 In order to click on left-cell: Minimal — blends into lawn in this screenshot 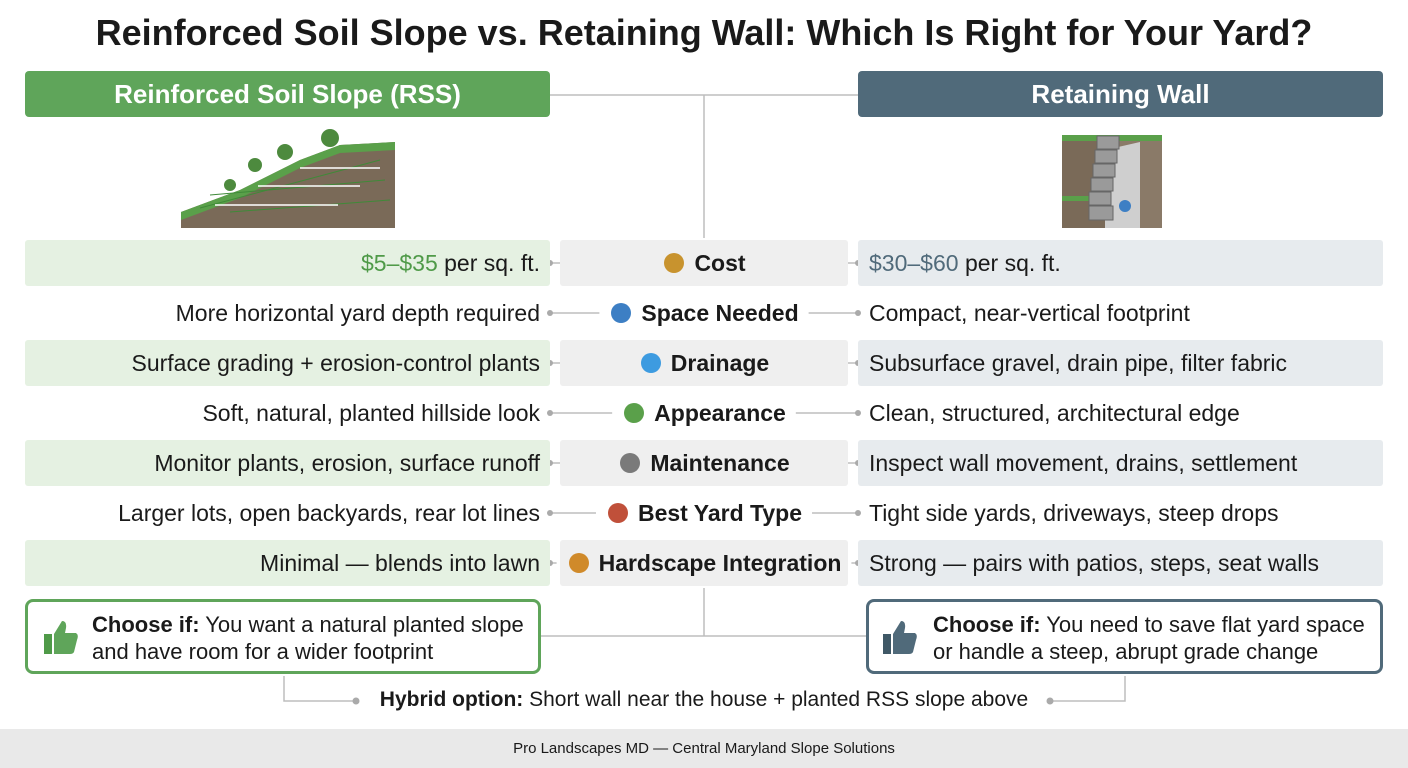, I will do `click(287, 563)`.